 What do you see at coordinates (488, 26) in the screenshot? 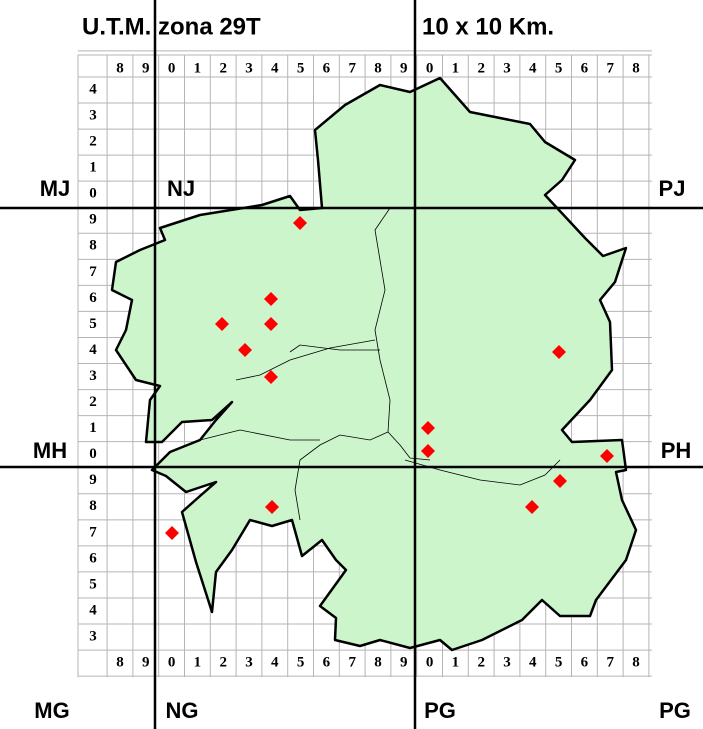
I see `map-scale: 10 x 10 Km.` at bounding box center [488, 26].